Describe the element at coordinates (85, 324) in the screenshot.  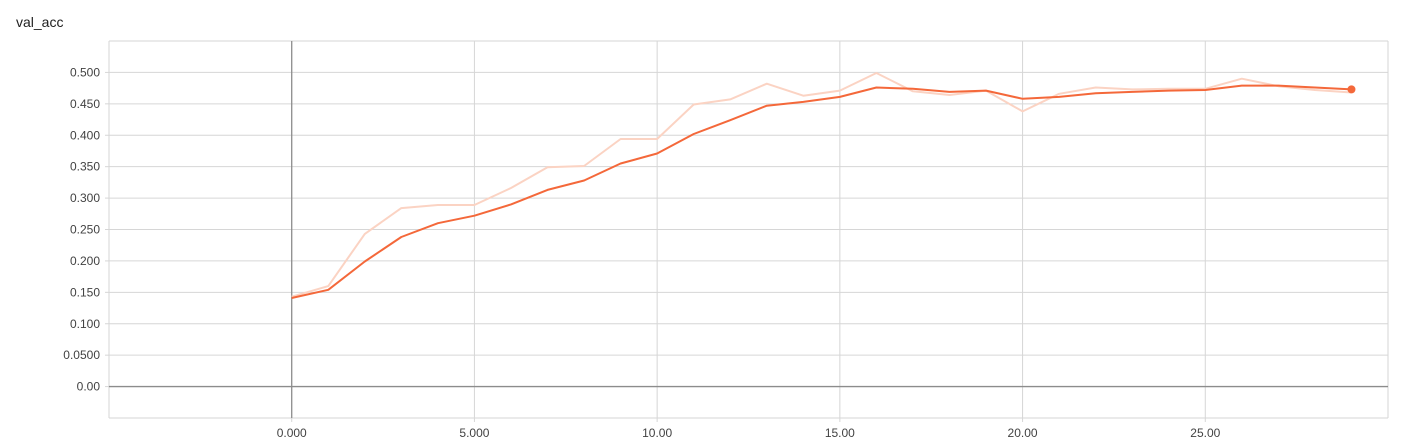
I see `y-tick-label: 0.100` at that location.